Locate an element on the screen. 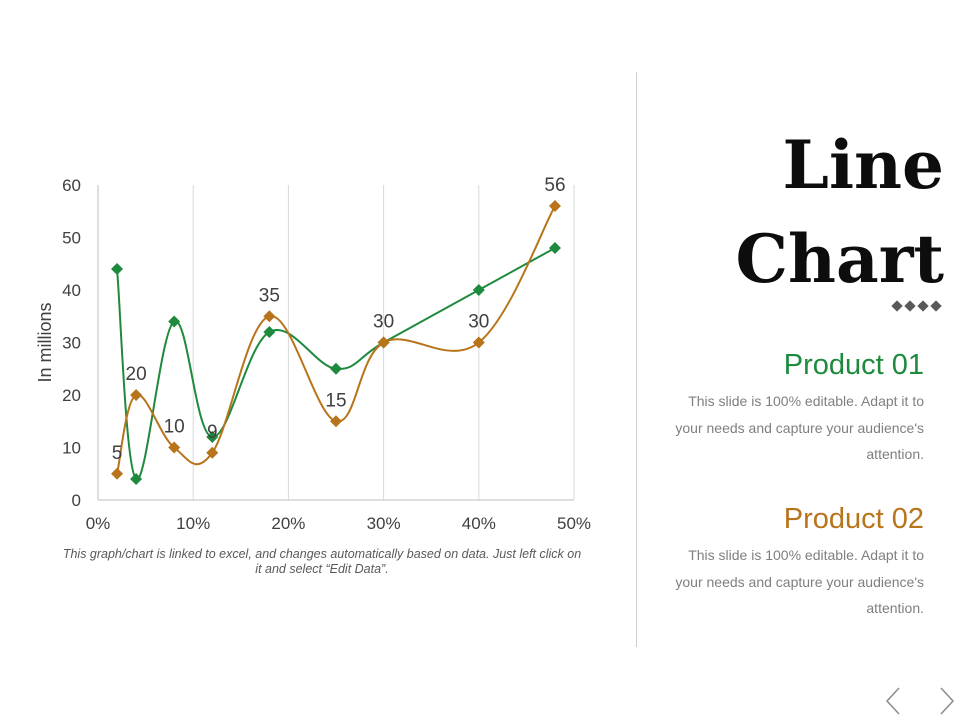  x-tick-label: 30% is located at coordinates (384, 523).